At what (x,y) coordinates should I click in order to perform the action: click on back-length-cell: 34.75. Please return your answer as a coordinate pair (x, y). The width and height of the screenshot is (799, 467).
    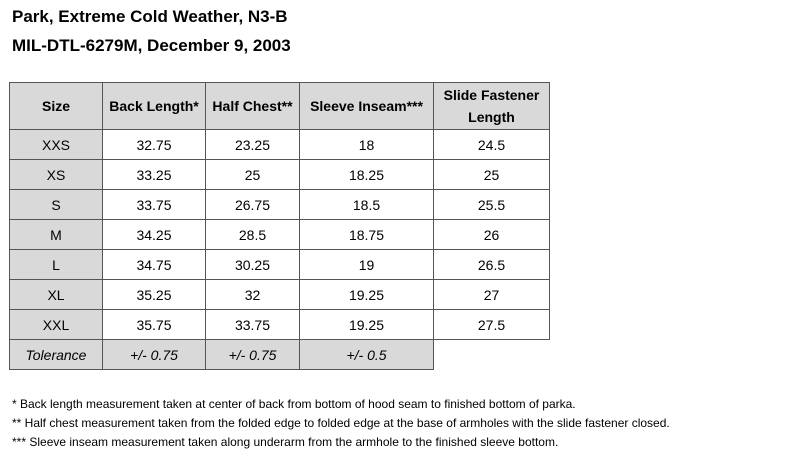
    Looking at the image, I should click on (154, 264).